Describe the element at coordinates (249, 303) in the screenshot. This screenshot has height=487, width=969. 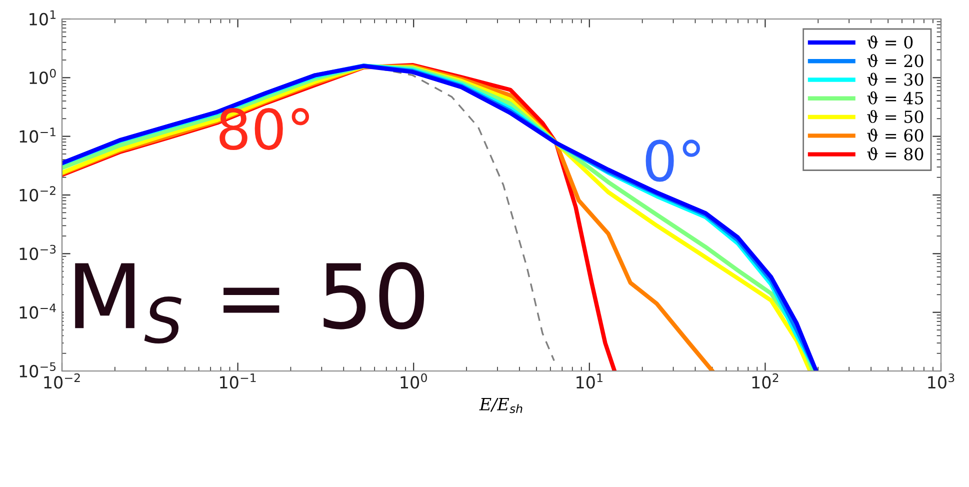
I see `annotation: M$_{S}$ = 50` at that location.